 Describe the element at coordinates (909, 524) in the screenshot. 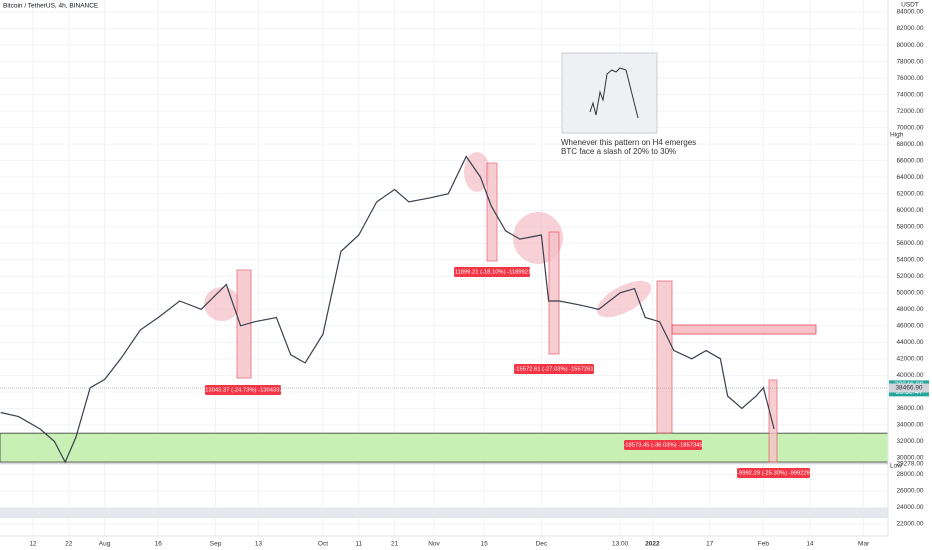

I see `y-tick-label: 22000.00` at that location.